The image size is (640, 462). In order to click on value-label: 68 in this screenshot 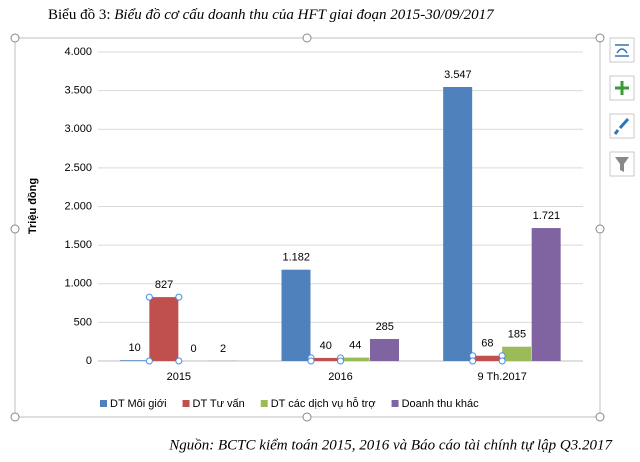, I will do `click(487, 344)`.